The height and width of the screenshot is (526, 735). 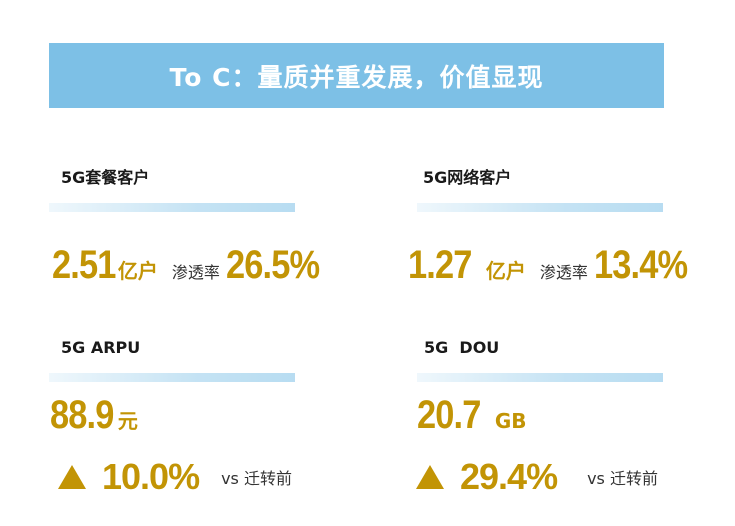 I want to click on penetration-value: 13.4%, so click(x=640, y=265).